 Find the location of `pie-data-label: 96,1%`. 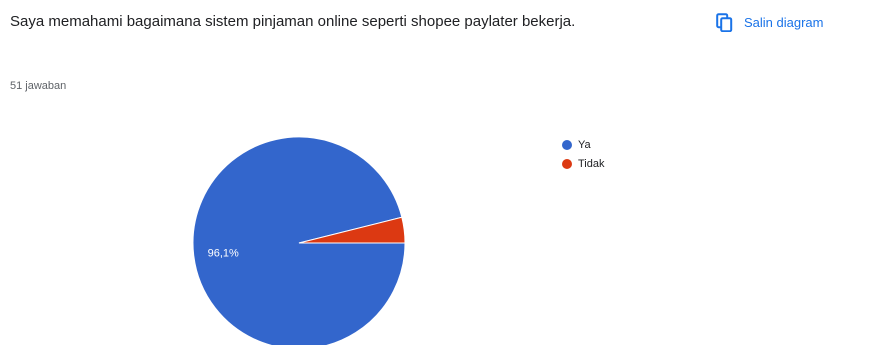

pie-data-label: 96,1% is located at coordinates (223, 253).